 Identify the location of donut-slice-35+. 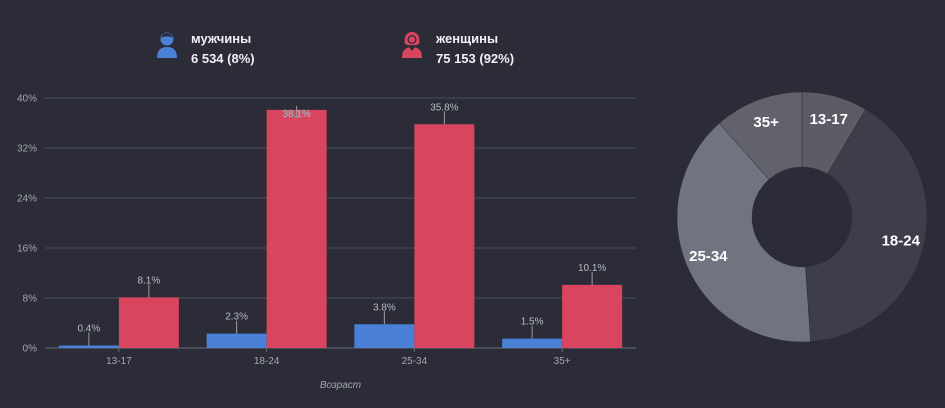
(760, 135).